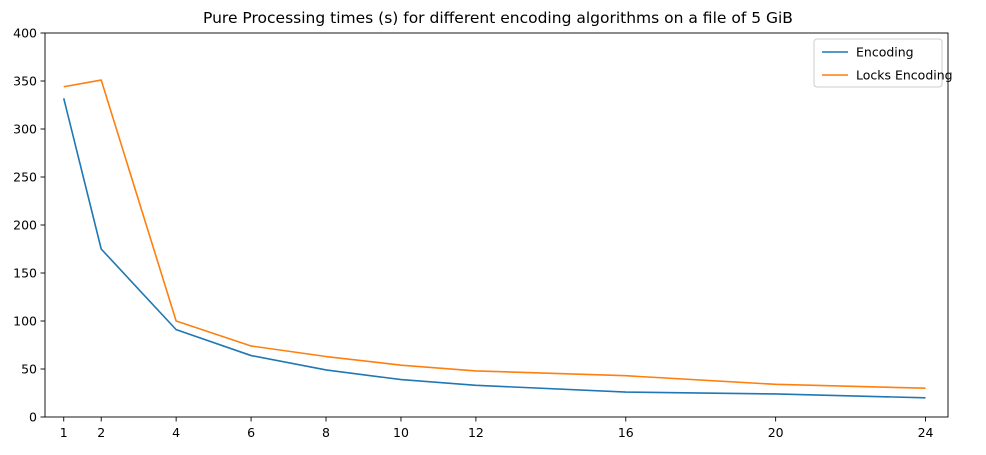 The image size is (986, 455). What do you see at coordinates (626, 432) in the screenshot?
I see `x-tick-label: 16` at bounding box center [626, 432].